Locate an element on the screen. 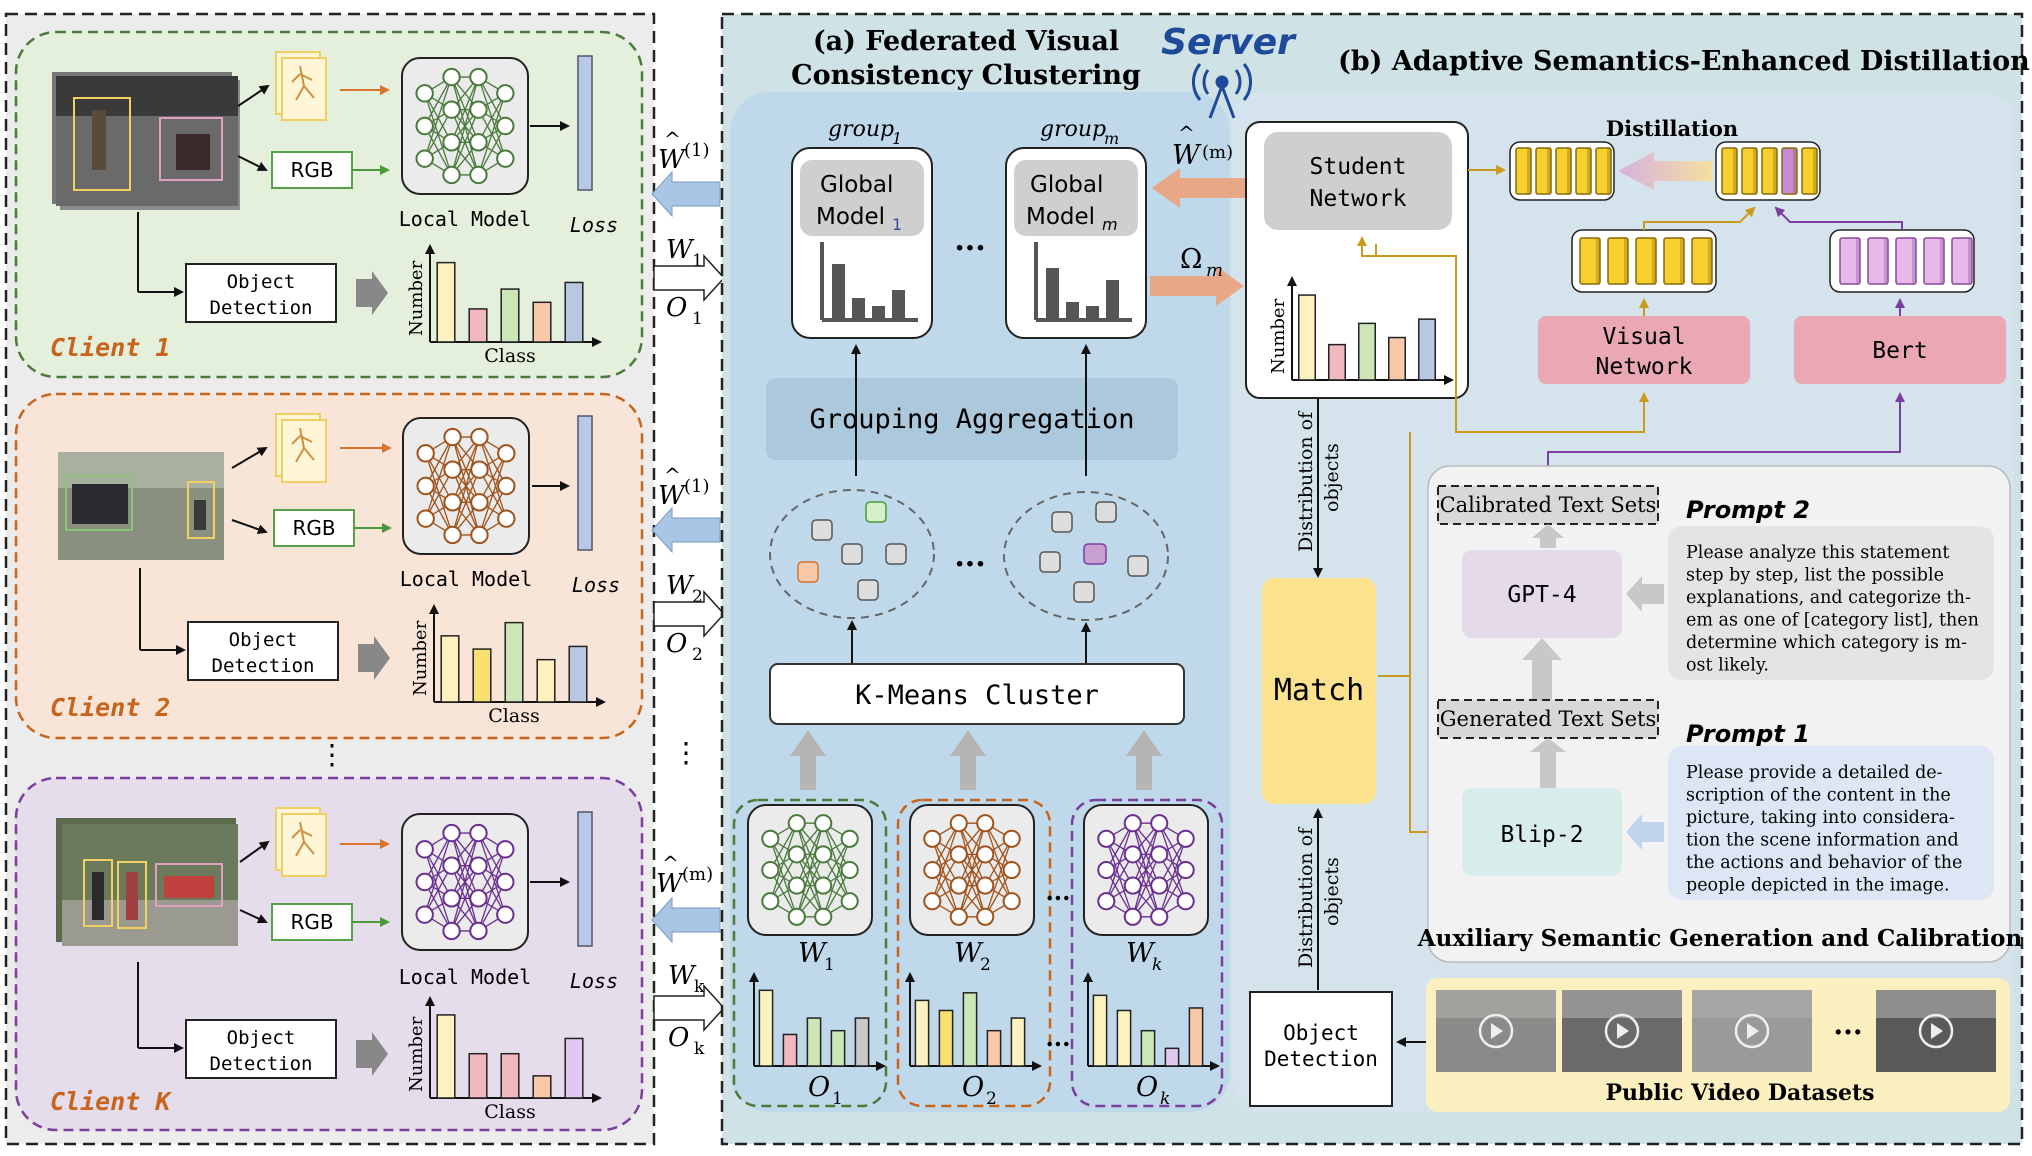  client-k-rgb-label: RGB is located at coordinates (311, 922).